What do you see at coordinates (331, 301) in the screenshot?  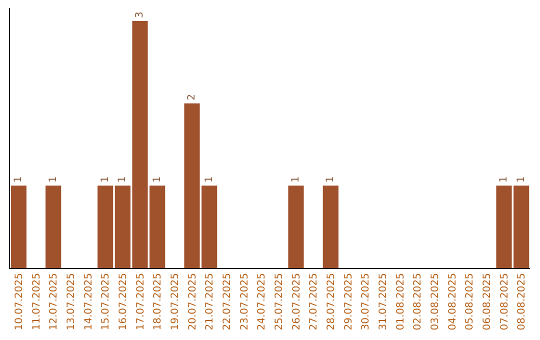 I see `x-tick-label: 28.07.2025` at bounding box center [331, 301].